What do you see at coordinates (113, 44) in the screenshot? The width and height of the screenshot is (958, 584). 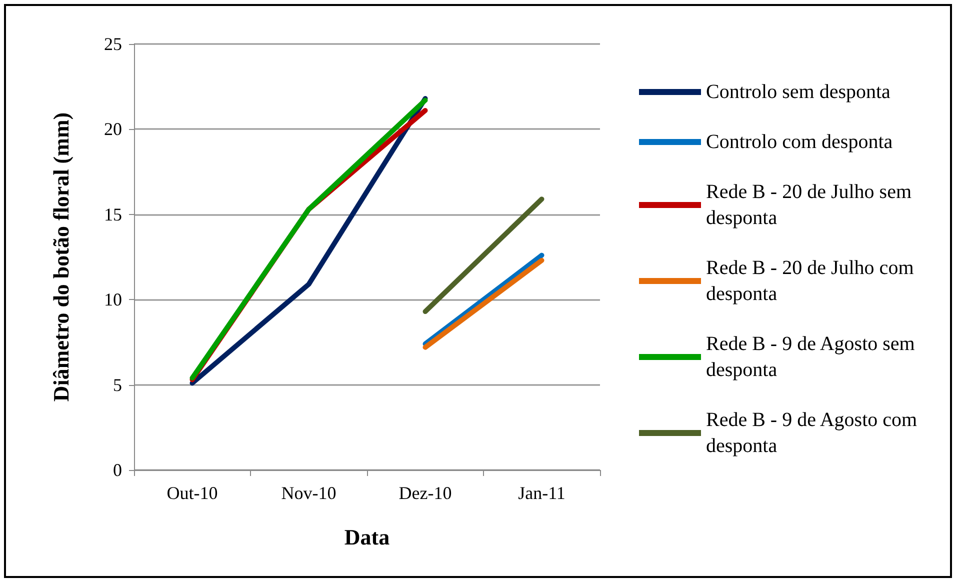 I see `y-tick-label: 25` at bounding box center [113, 44].